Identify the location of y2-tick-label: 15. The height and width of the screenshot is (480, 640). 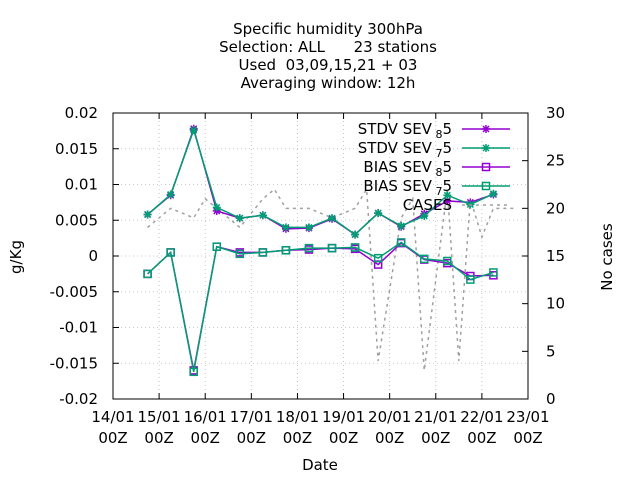
(555, 256).